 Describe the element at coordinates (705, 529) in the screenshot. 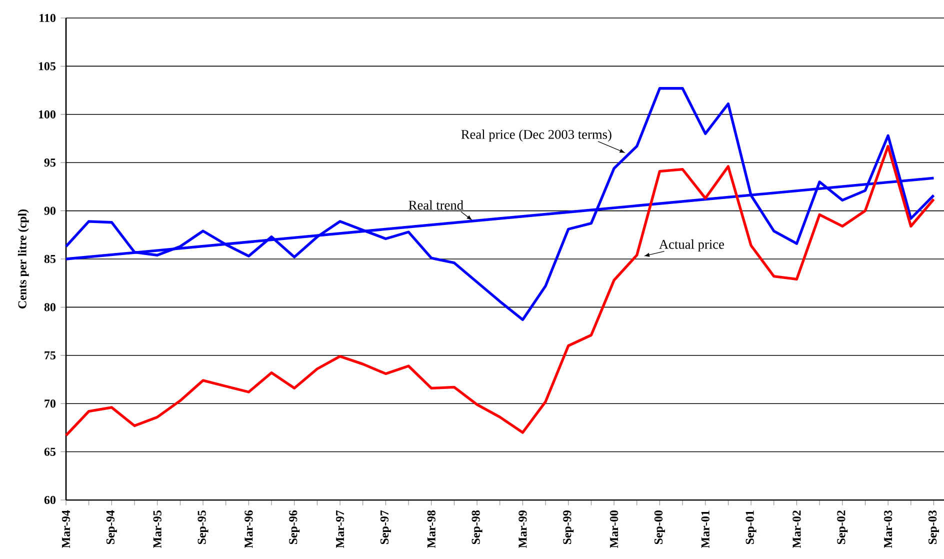

I see `x-tick-label: Mar-01` at that location.